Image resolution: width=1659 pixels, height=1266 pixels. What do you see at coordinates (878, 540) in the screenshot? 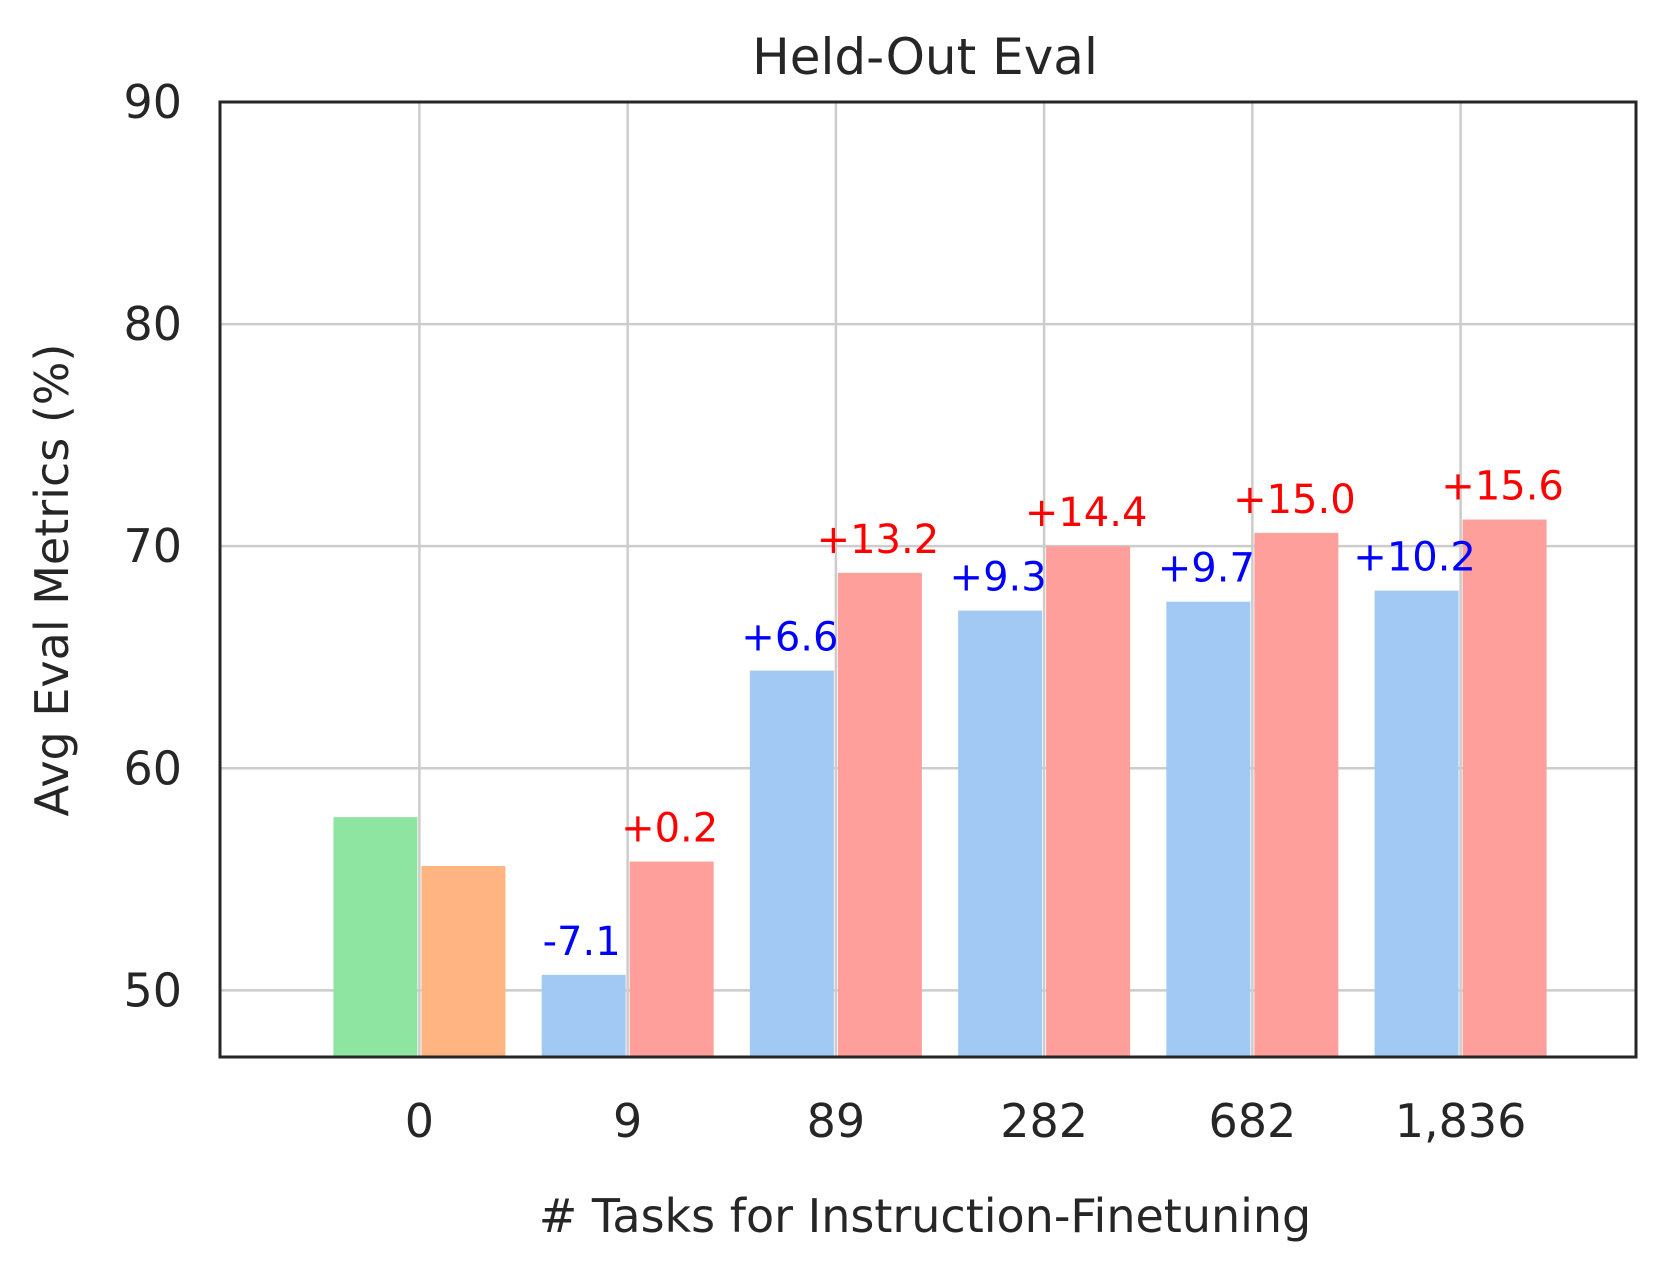
I see `delta-label: +13.2` at bounding box center [878, 540].